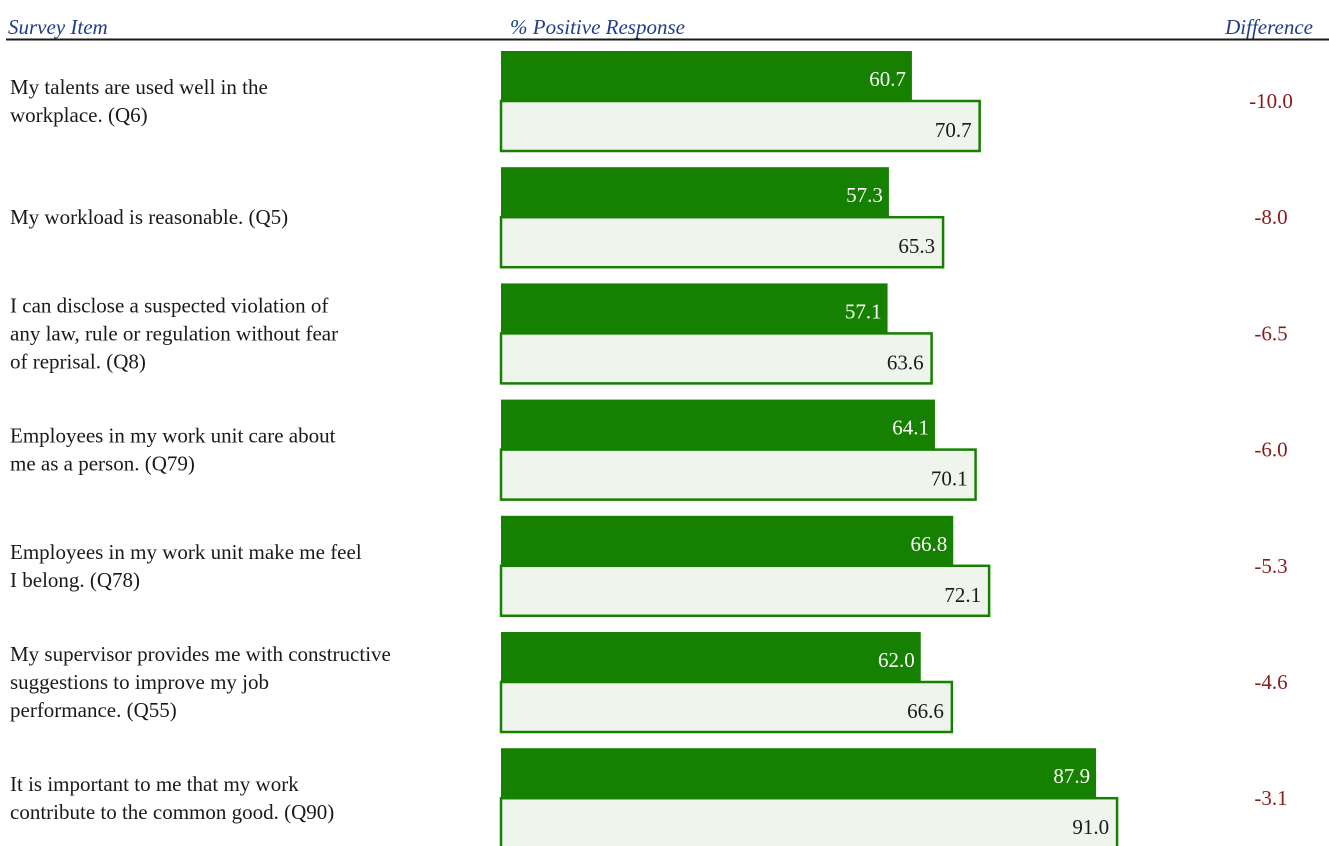 The image size is (1329, 846). What do you see at coordinates (79, 115) in the screenshot?
I see `survey-item-label-line: workplace. (Q6)` at bounding box center [79, 115].